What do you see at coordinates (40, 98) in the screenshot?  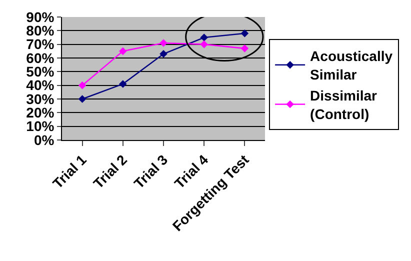 I see `y-tick-label: 30%` at bounding box center [40, 98].